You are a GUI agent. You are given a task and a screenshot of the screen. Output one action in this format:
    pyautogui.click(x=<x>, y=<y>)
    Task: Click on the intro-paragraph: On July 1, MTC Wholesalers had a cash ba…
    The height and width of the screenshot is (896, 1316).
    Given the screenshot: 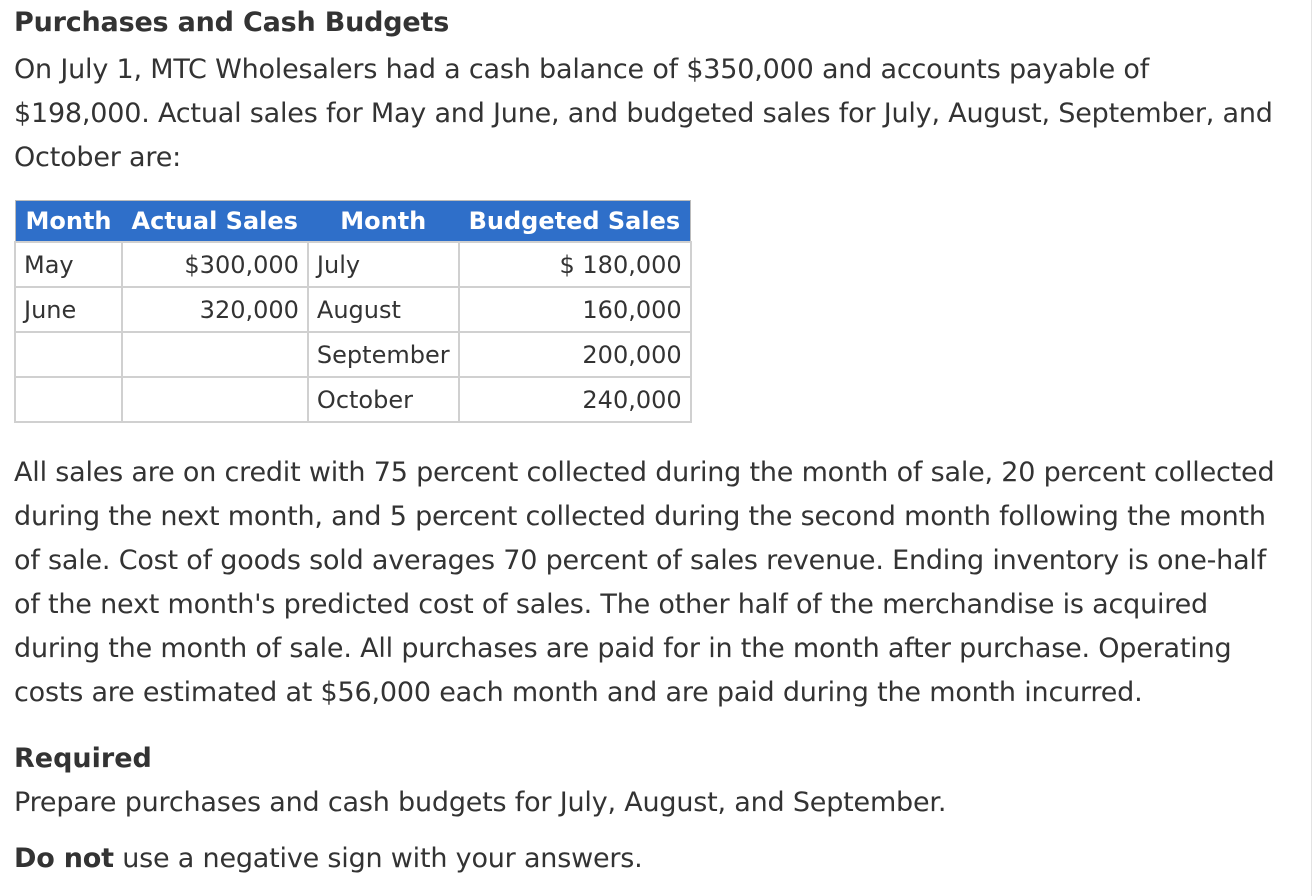 What is the action you would take?
    pyautogui.click(x=643, y=113)
    